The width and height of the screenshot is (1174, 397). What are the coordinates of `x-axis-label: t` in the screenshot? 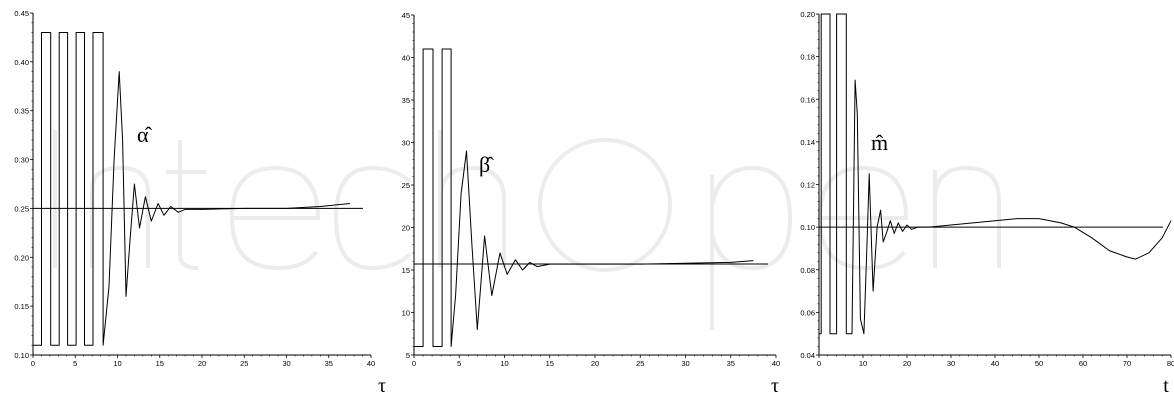 It's located at (1166, 386).